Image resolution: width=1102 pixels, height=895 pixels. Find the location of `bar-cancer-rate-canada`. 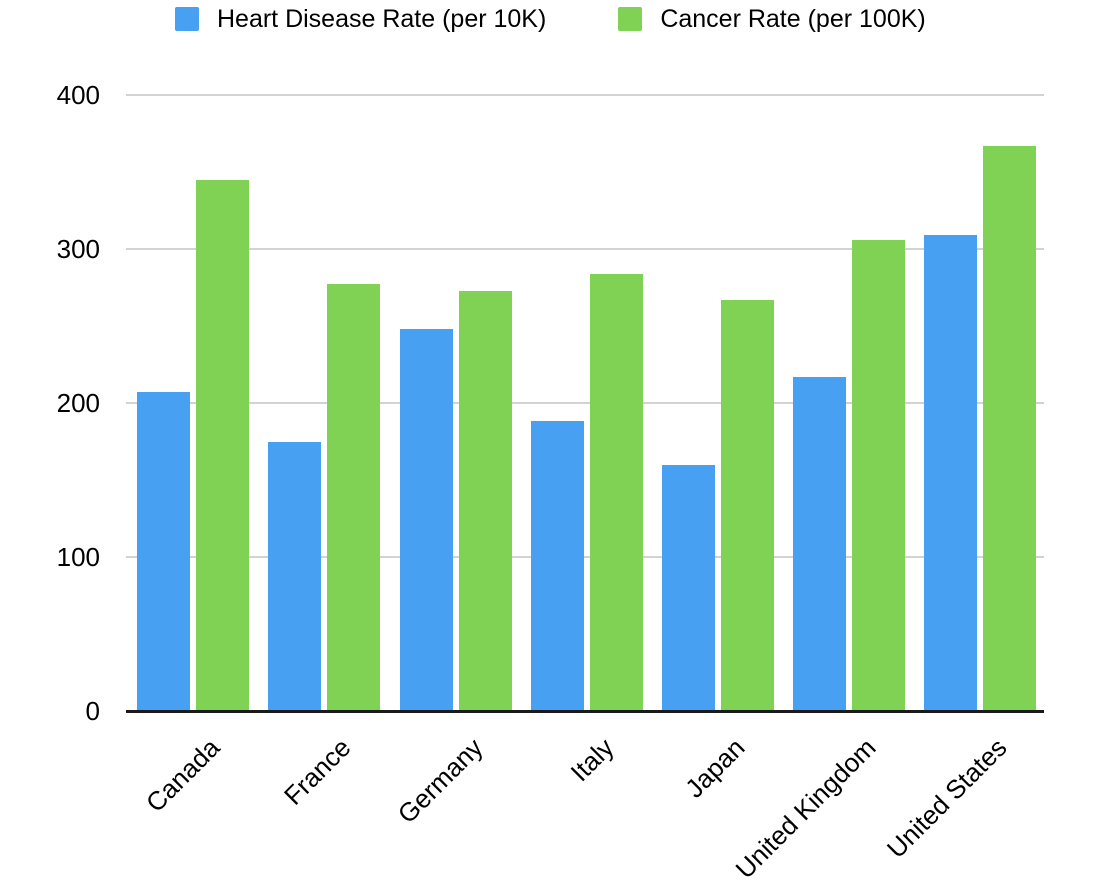

bar-cancer-rate-canada is located at coordinates (222, 445).